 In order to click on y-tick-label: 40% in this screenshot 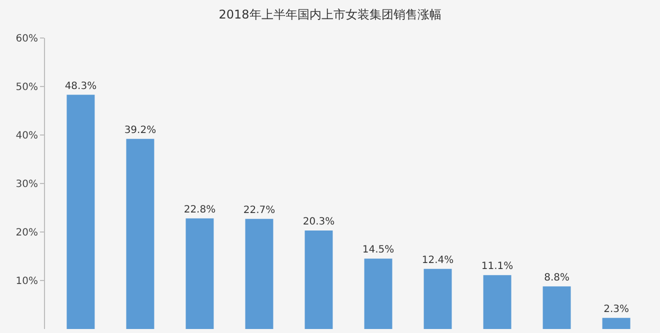, I will do `click(27, 136)`.